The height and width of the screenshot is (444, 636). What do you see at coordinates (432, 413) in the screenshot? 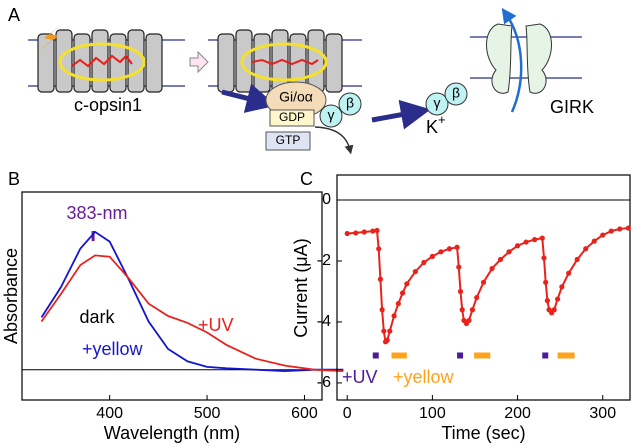
I see `x-tick-label: 100` at bounding box center [432, 413].